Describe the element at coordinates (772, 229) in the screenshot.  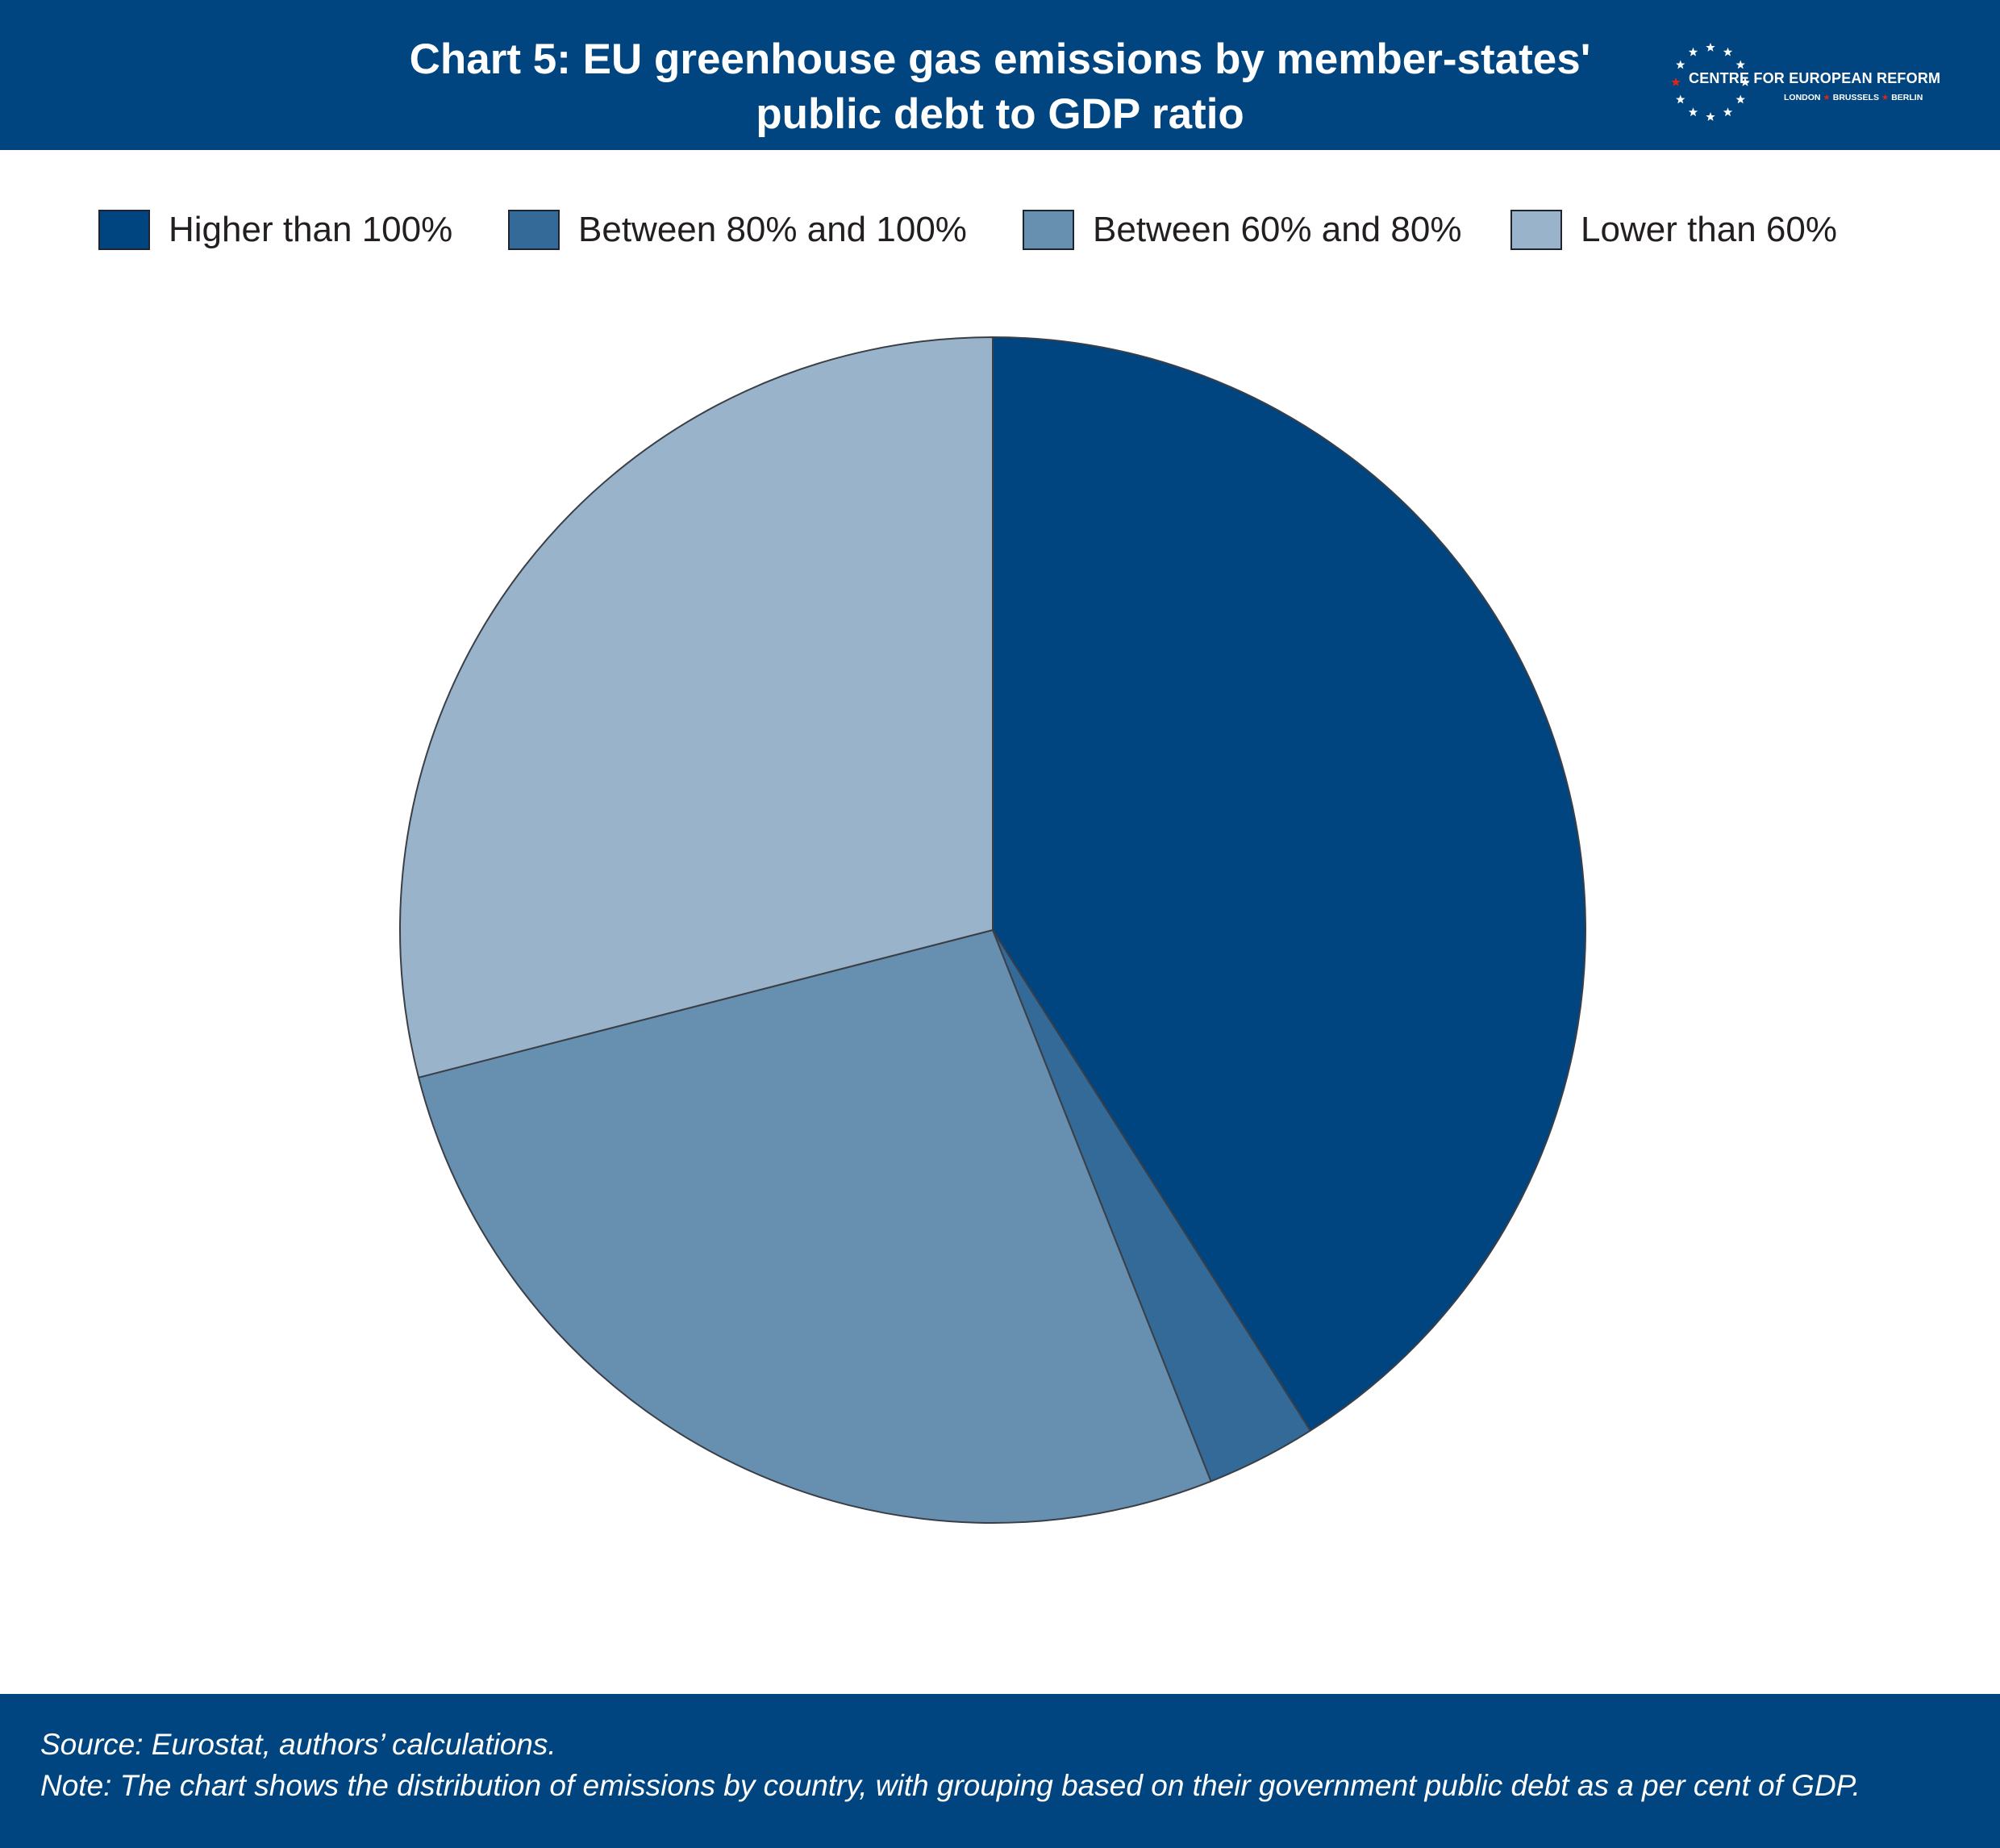
I see `legend-label: Between 80% and 100%` at that location.